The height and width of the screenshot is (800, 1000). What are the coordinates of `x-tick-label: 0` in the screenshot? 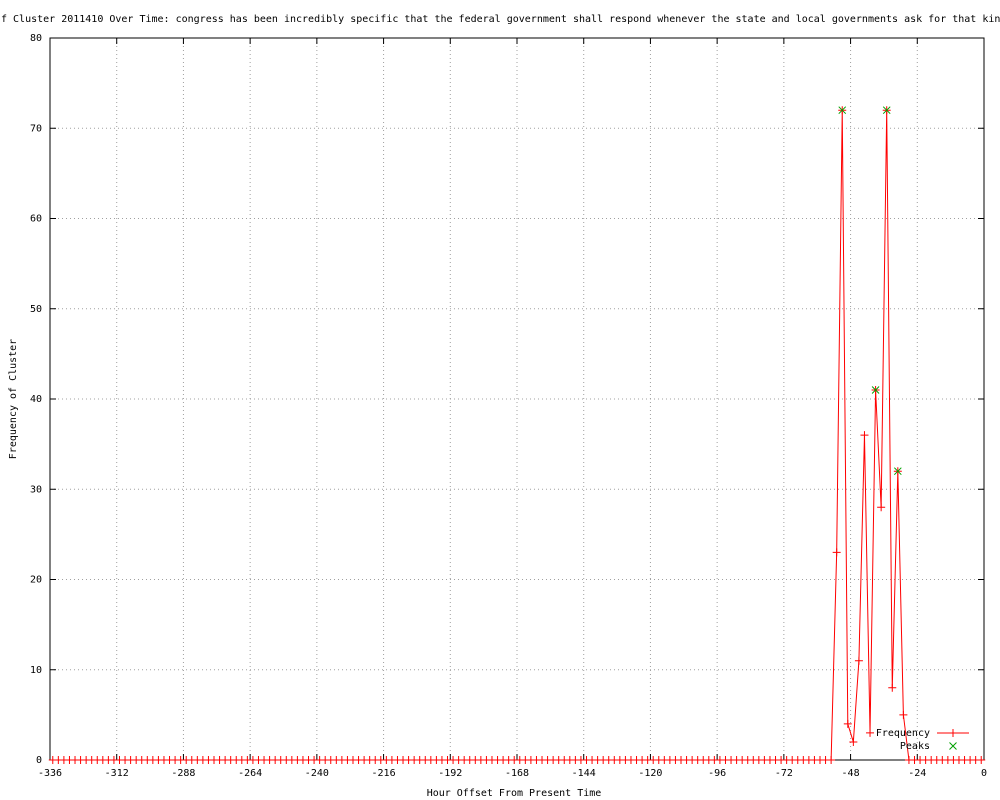 It's located at (984, 773).